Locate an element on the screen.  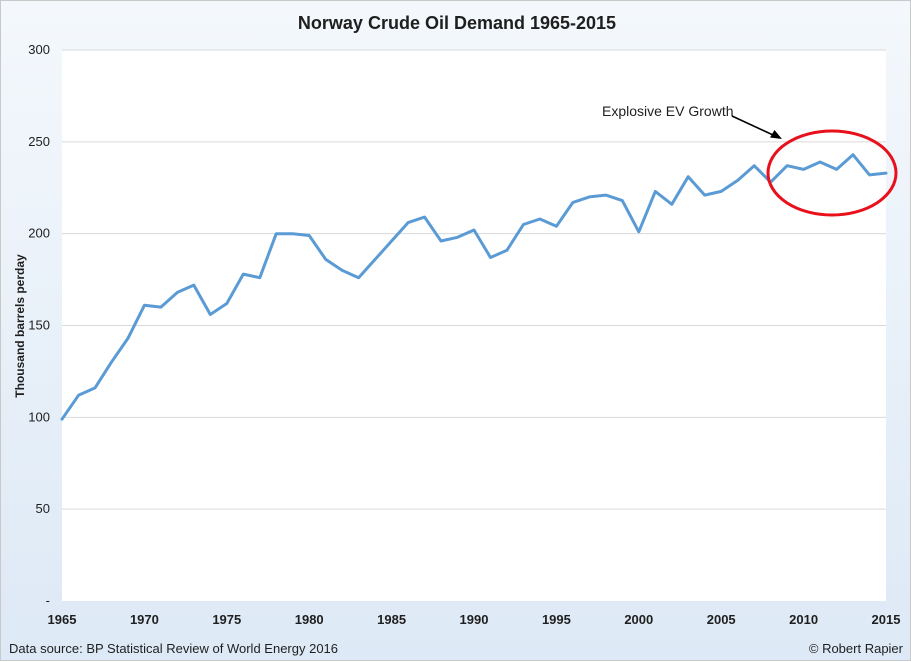
y-tick-label: 200 is located at coordinates (39, 233).